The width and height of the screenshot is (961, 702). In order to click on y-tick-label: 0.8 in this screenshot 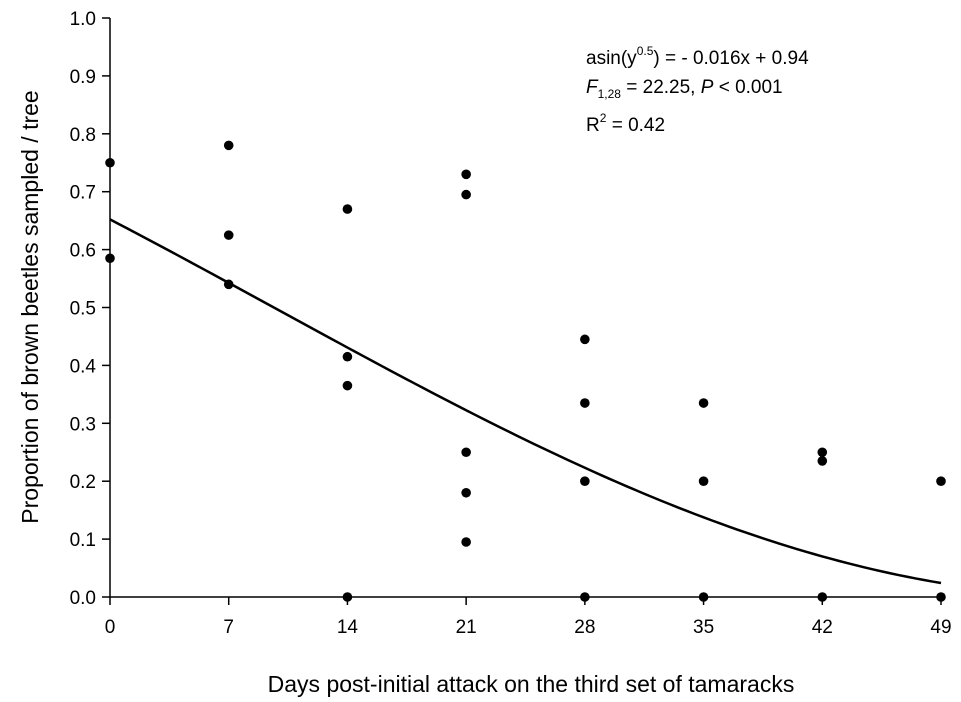, I will do `click(83, 135)`.